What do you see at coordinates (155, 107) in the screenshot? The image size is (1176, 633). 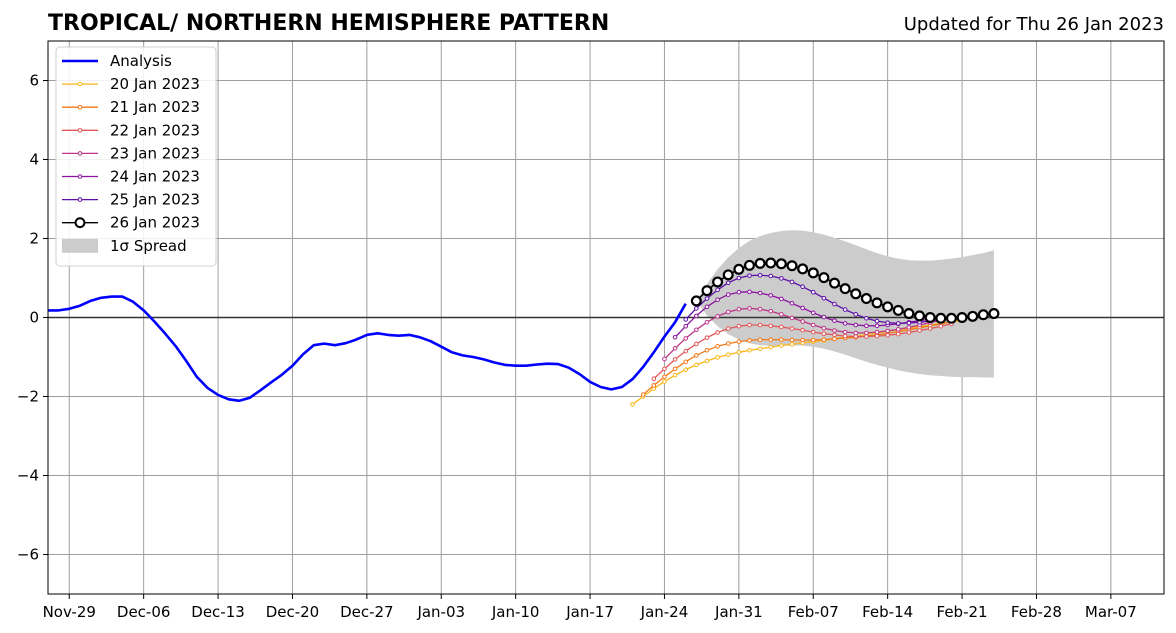 I see `legend-label: 21 Jan 2023` at bounding box center [155, 107].